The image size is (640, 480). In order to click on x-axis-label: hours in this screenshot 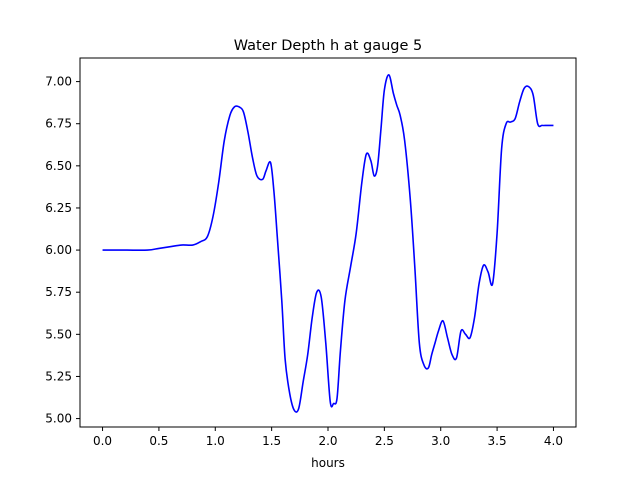, I will do `click(328, 463)`.